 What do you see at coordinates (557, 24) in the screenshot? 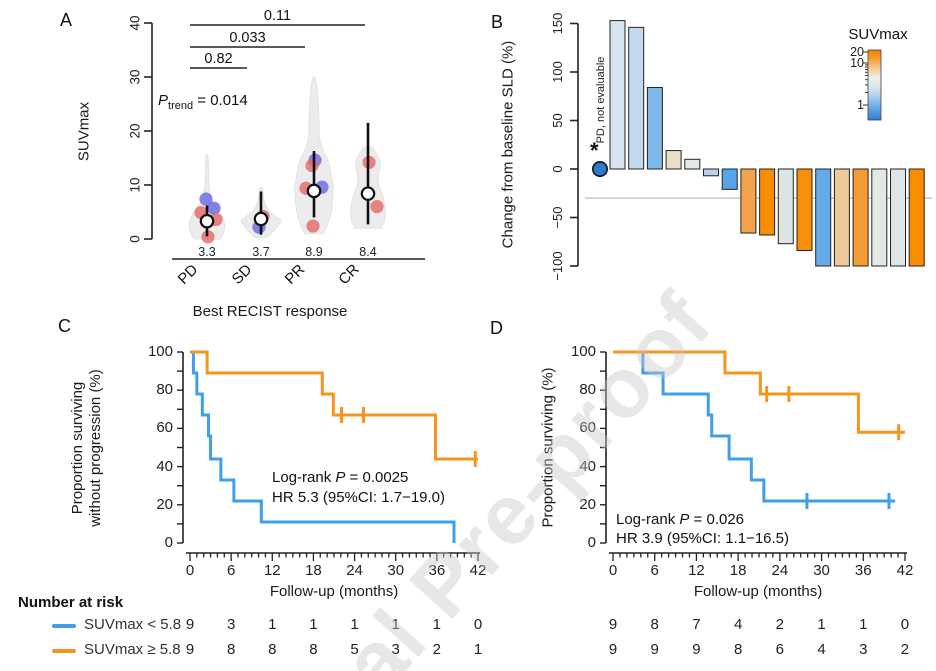
I see `panel-b-y-tick-label: 150` at bounding box center [557, 24].